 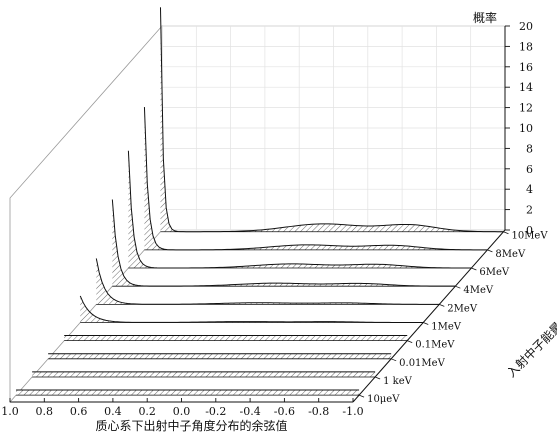 What do you see at coordinates (182, 411) in the screenshot?
I see `x-tick-label: 0.0` at bounding box center [182, 411].